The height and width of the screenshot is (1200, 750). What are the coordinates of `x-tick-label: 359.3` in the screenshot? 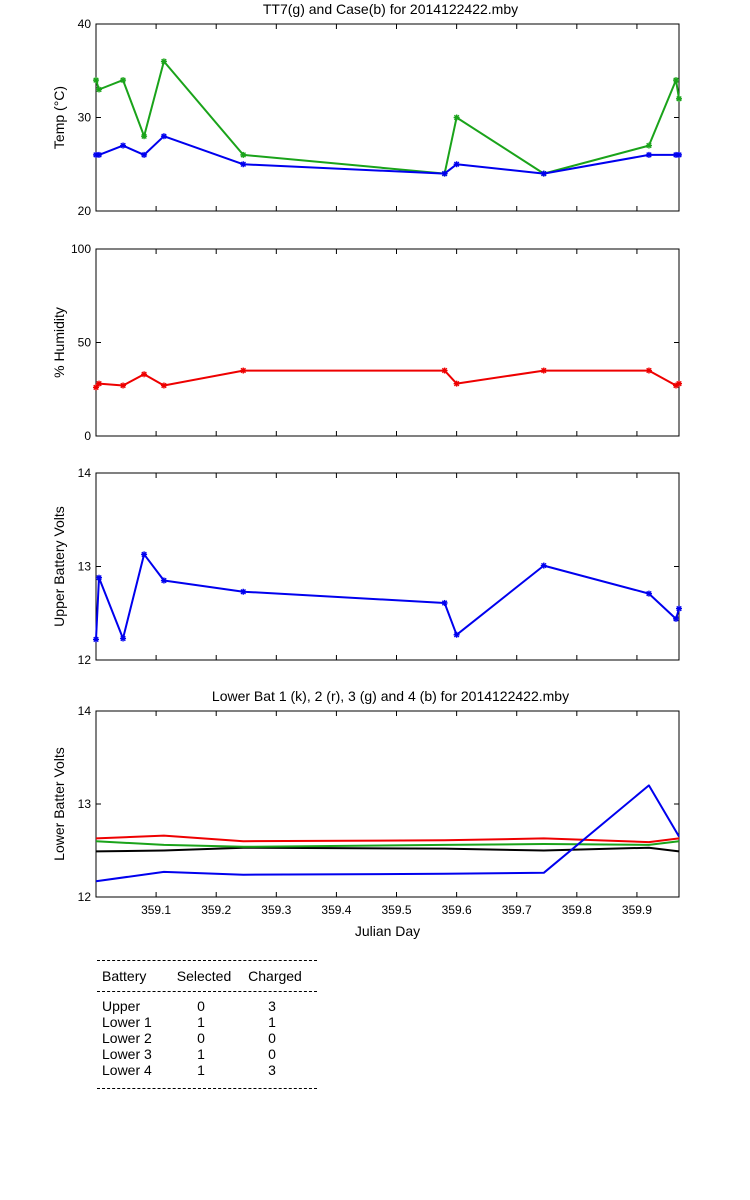 It's located at (276, 910).